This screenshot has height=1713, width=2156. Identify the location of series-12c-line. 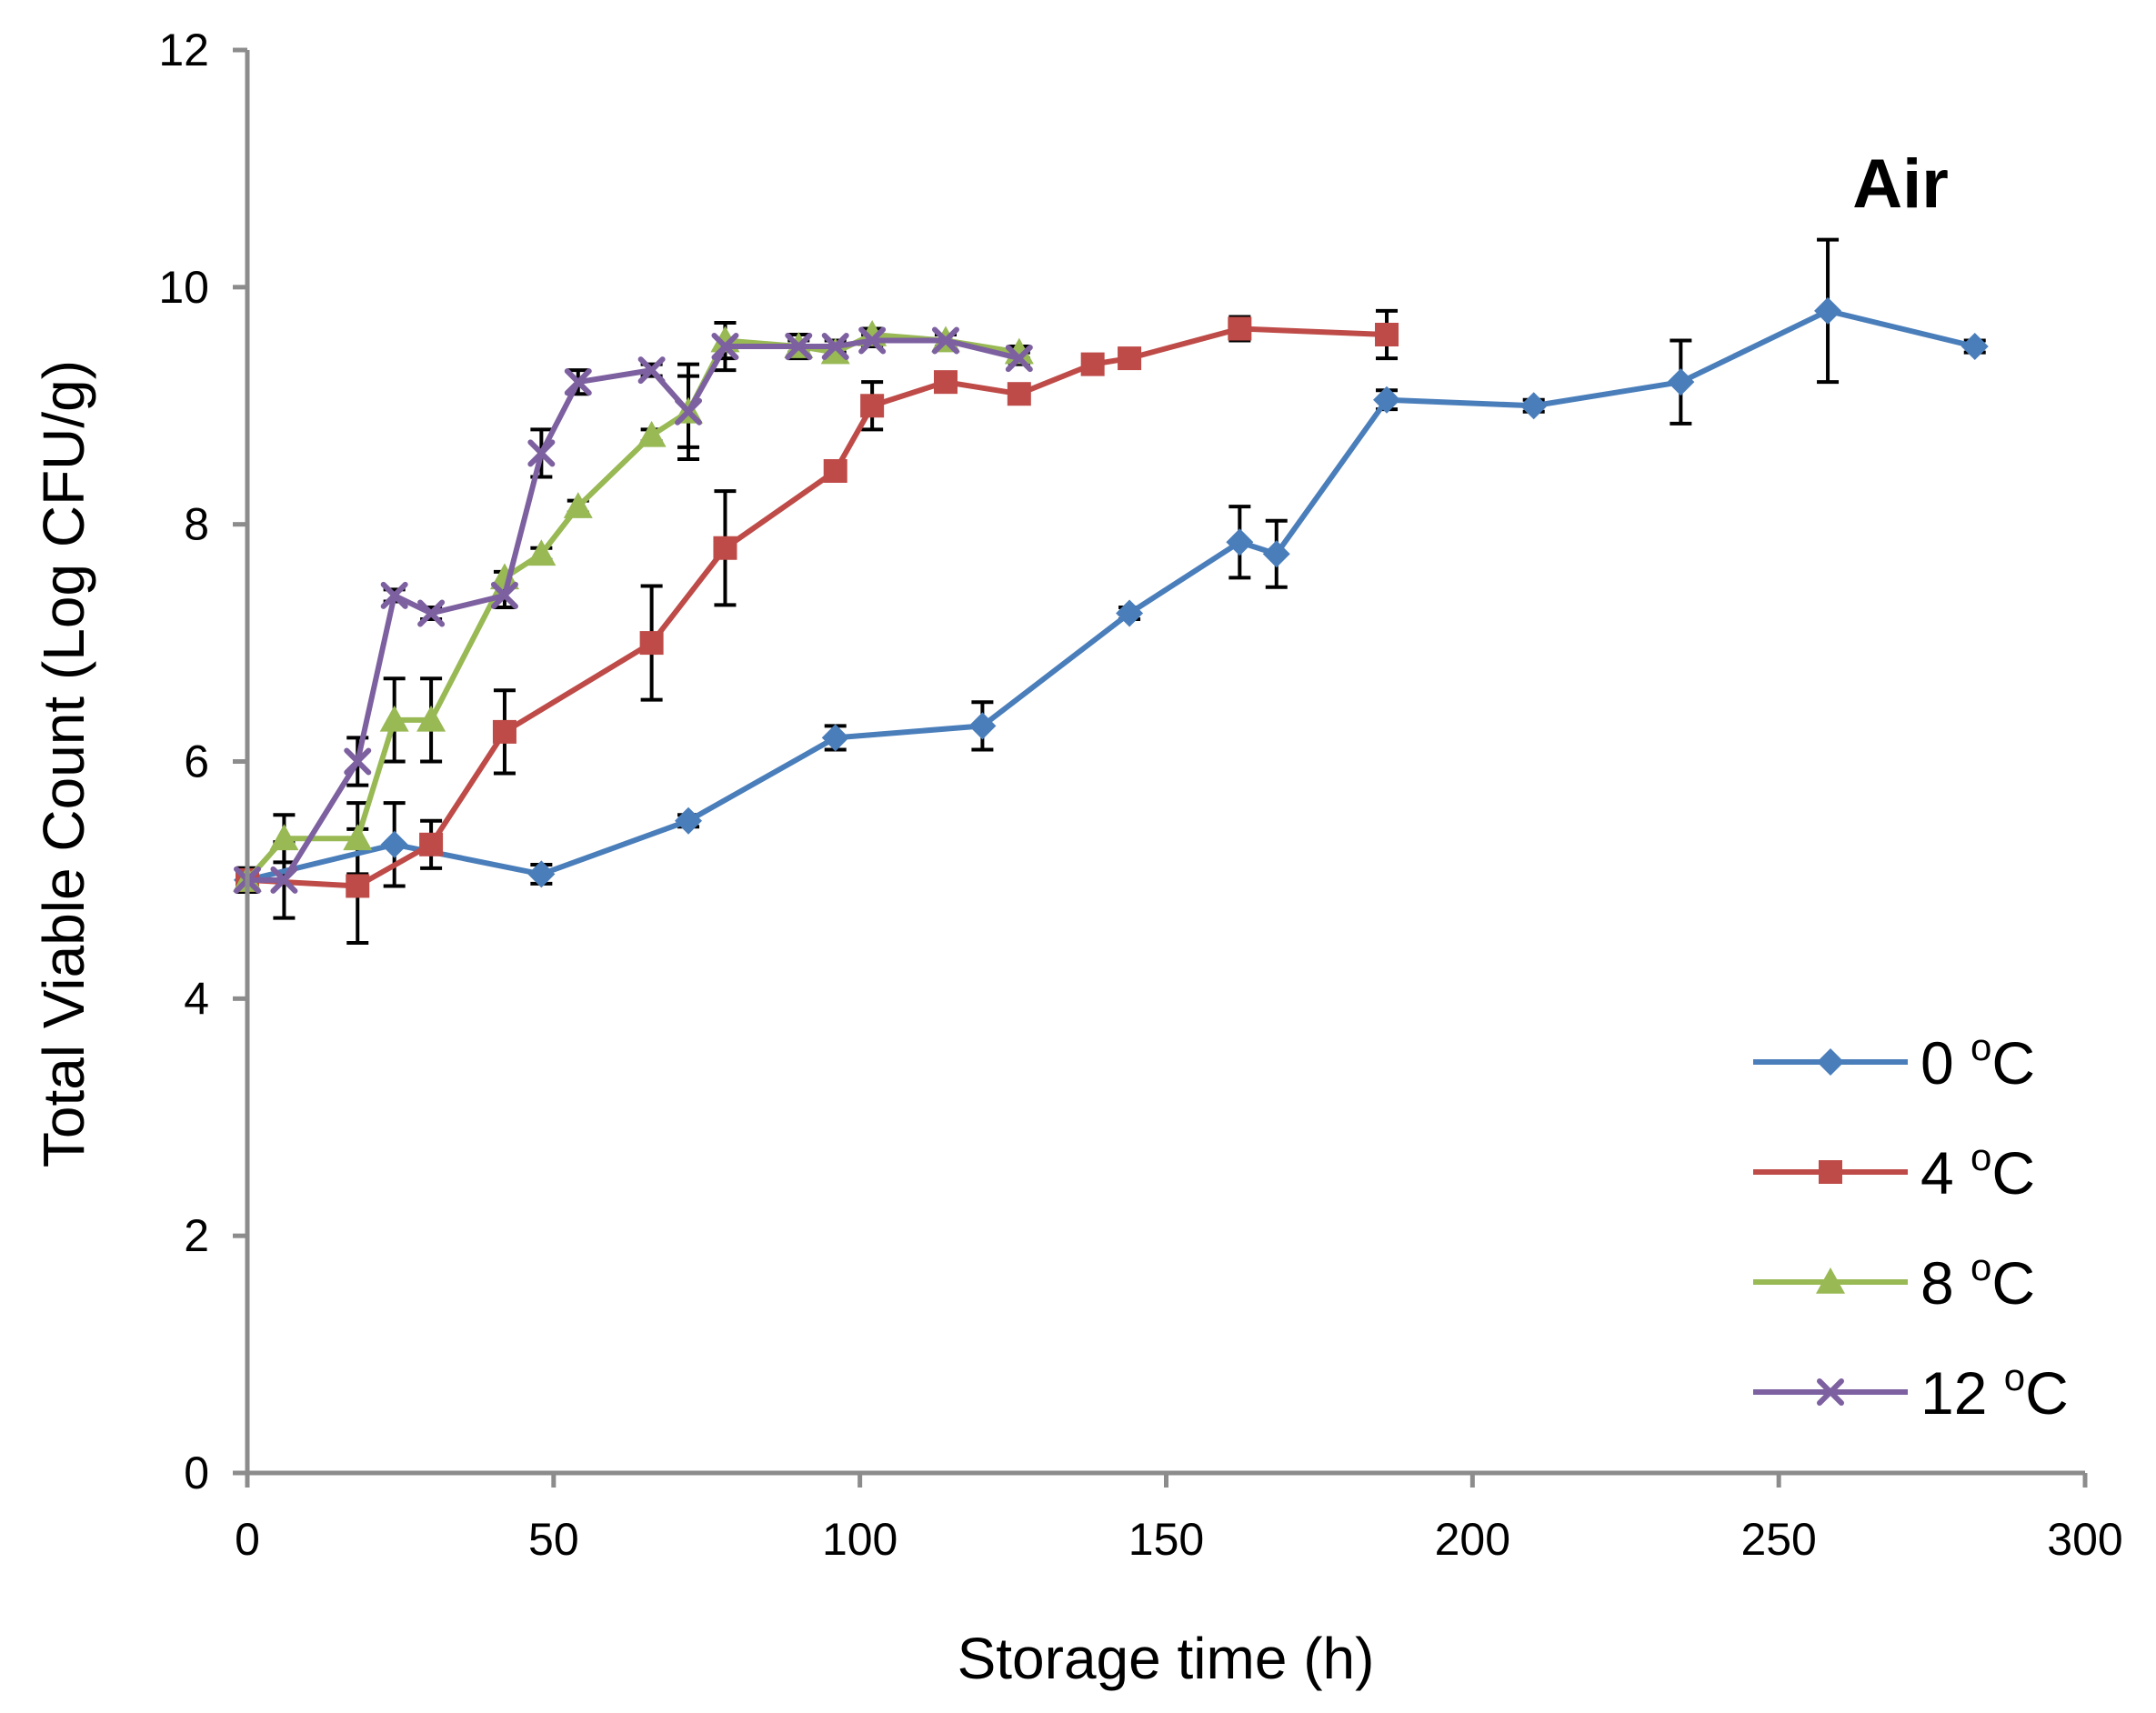
(633, 610).